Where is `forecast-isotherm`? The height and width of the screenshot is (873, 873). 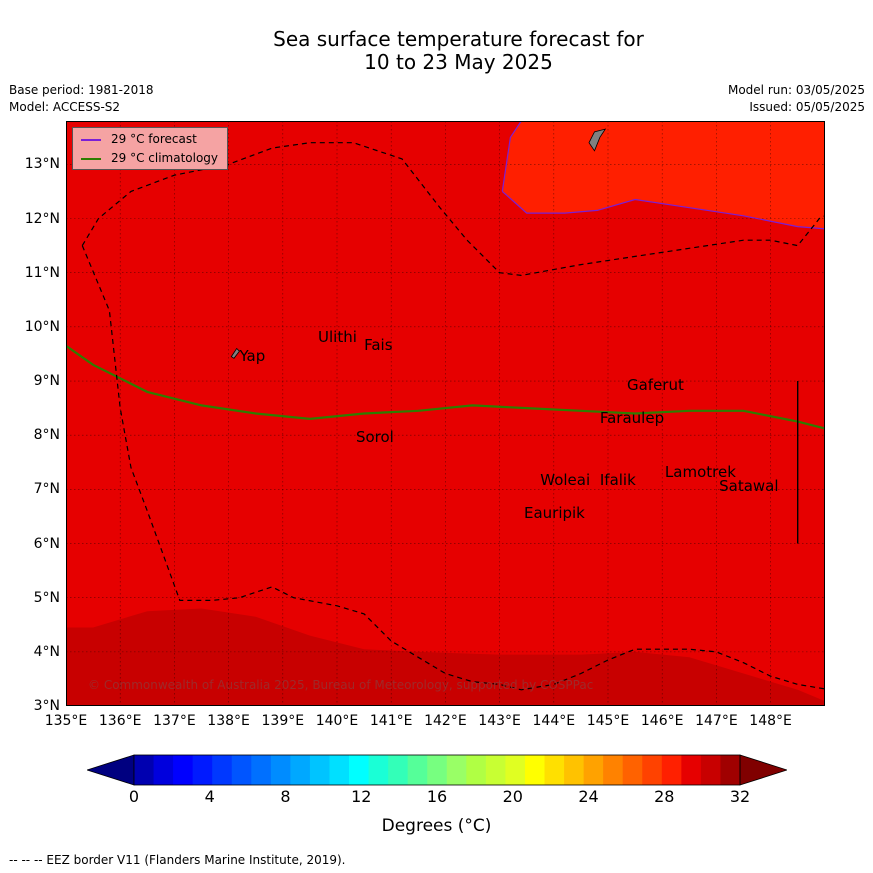
forecast-isotherm is located at coordinates (663, 175).